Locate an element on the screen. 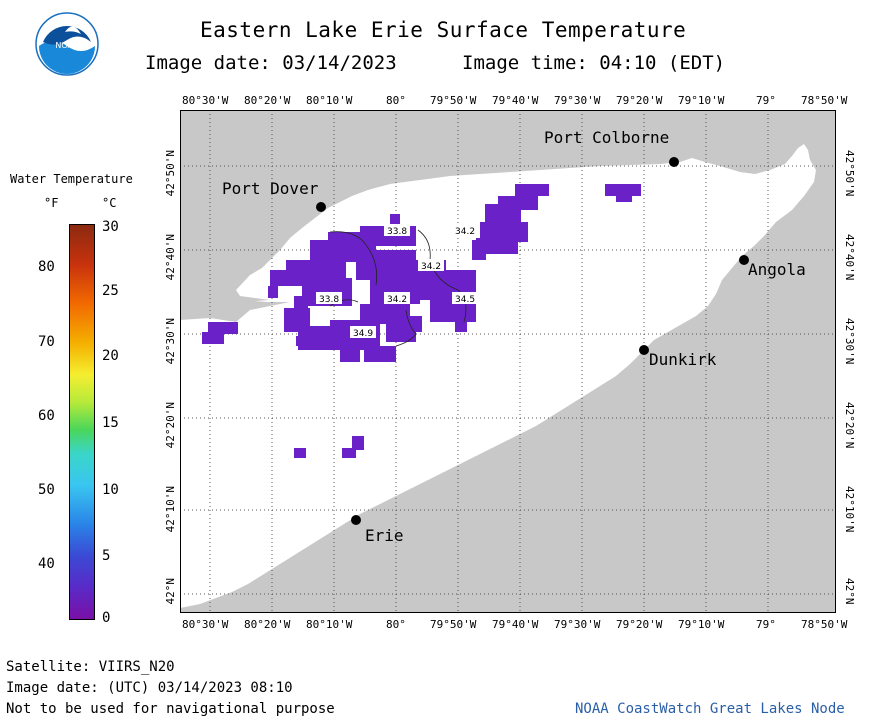 Image resolution: width=875 pixels, height=724 pixels. footer-disclaimer: Not to be used for navigational purpose is located at coordinates (170, 709).